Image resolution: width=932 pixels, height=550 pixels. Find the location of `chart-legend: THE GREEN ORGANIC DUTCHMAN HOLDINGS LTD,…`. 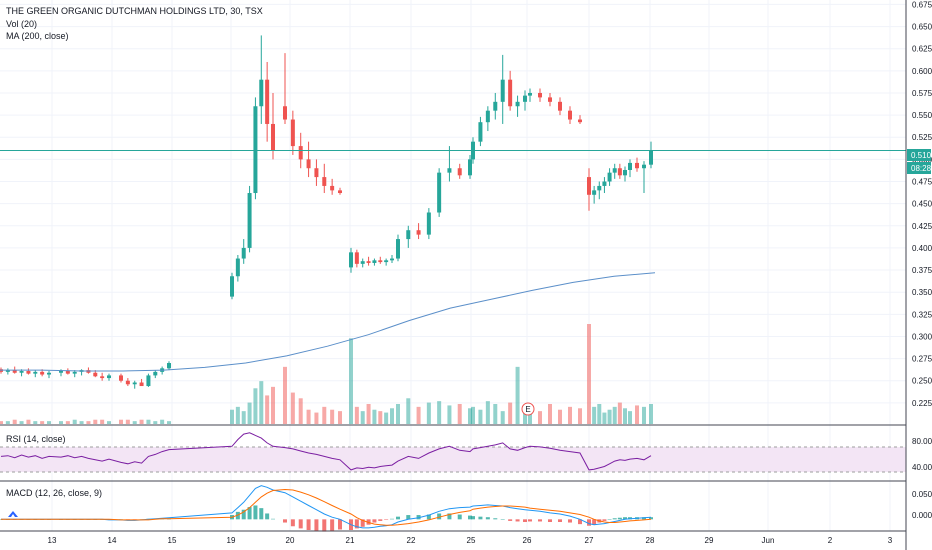

chart-legend: THE GREEN ORGANIC DUTCHMAN HOLDINGS LTD,… is located at coordinates (134, 23).